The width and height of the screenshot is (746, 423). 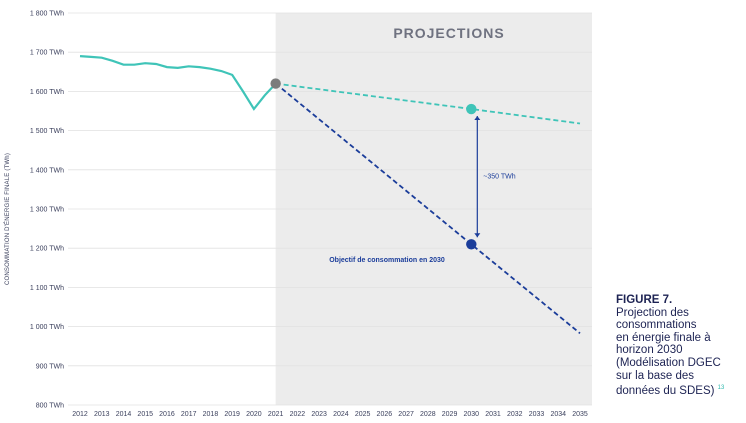 I want to click on x-tick-label: 2012, so click(x=80, y=414).